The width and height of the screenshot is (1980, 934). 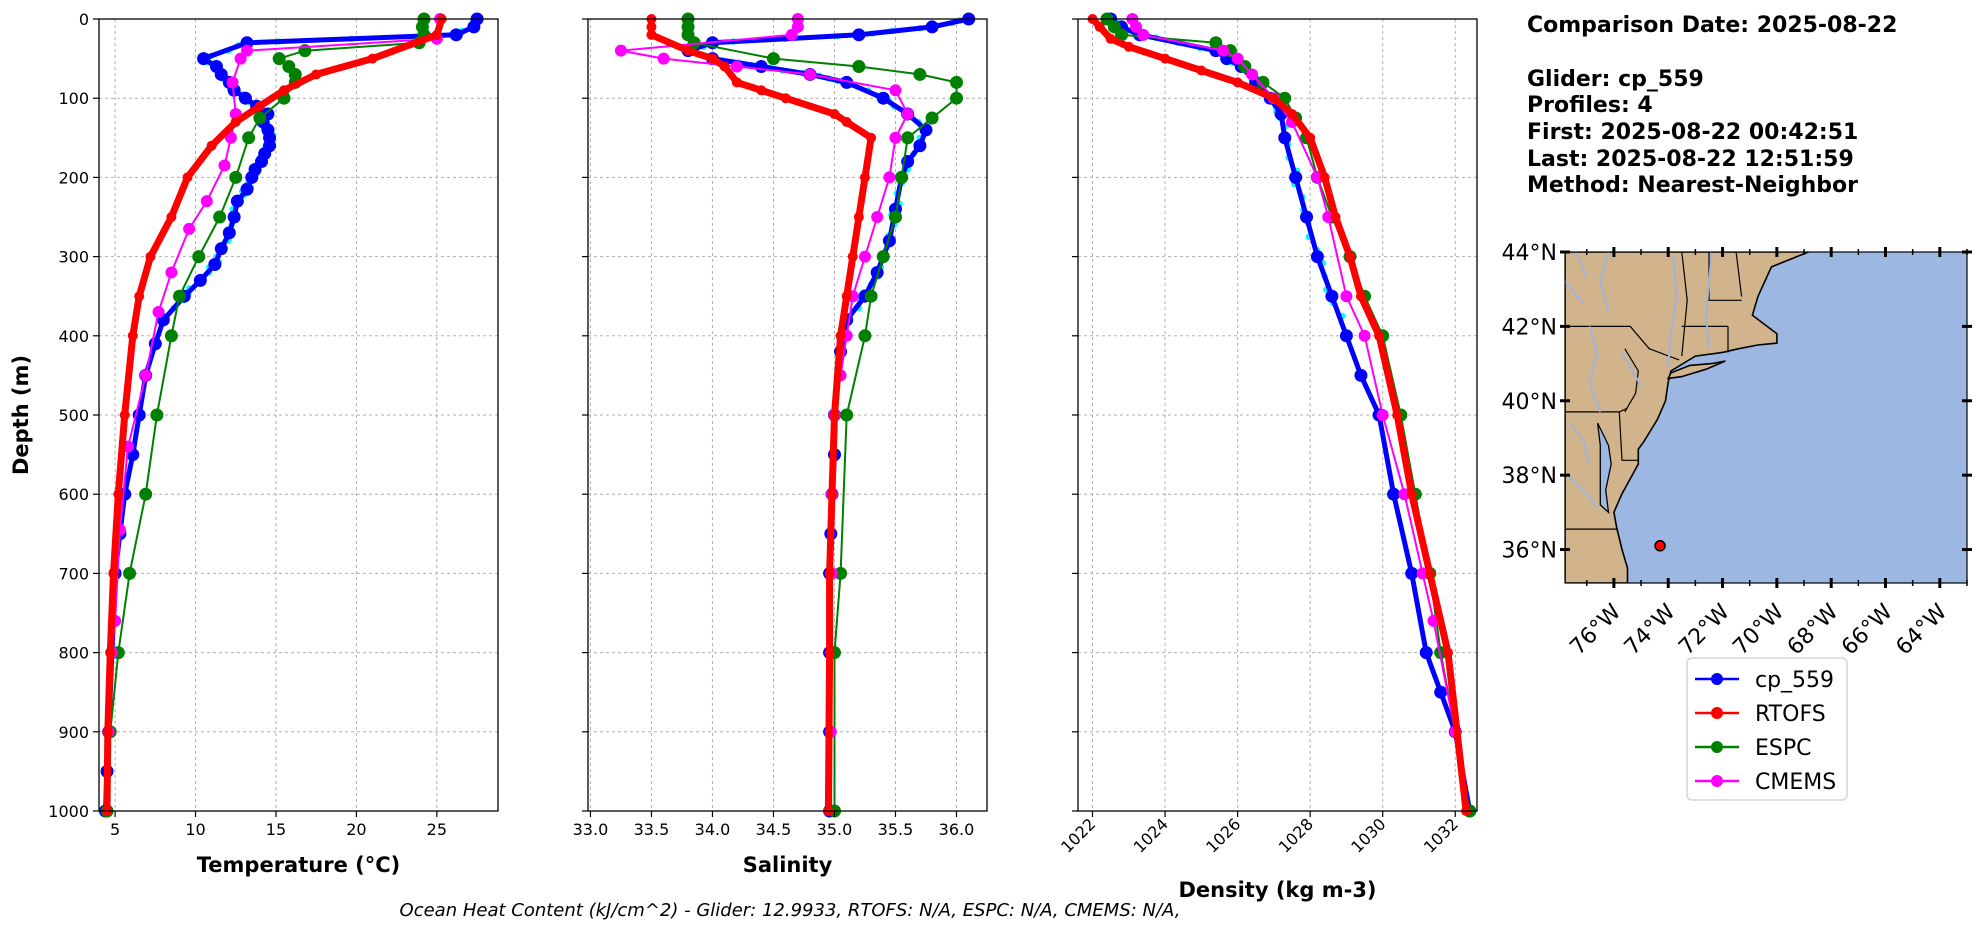 I want to click on x-tick-label: 35.5, so click(x=896, y=829).